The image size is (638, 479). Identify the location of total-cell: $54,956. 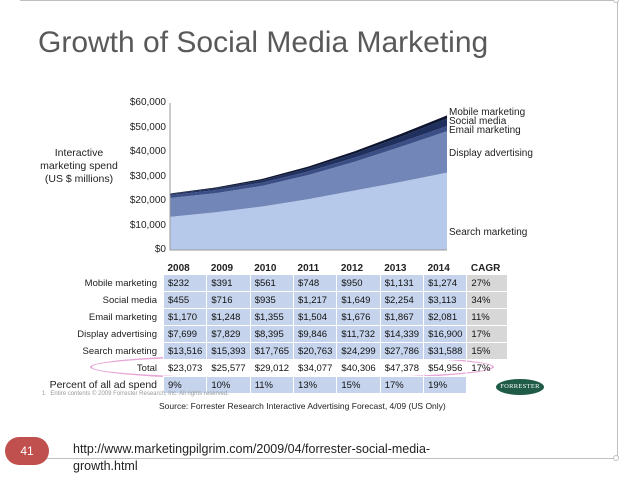
(445, 368).